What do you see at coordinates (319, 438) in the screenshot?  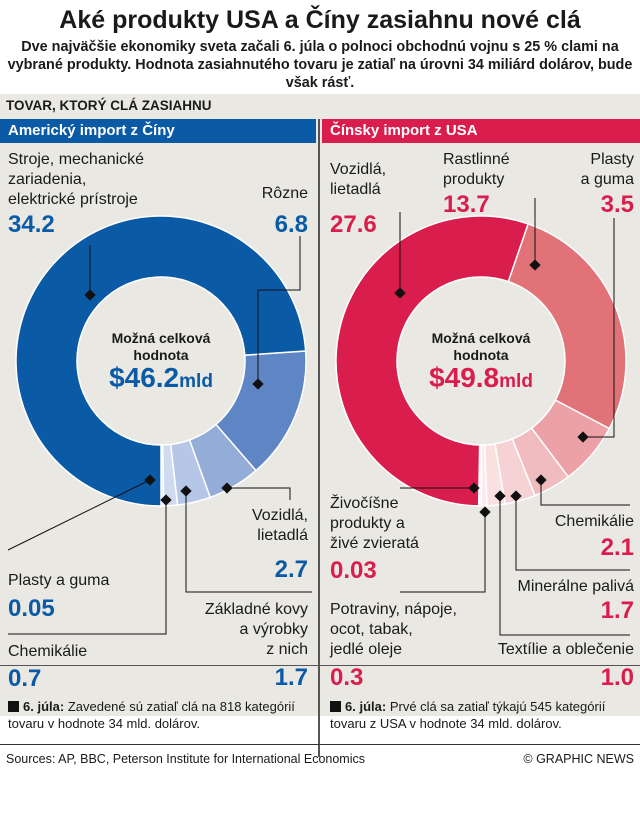 I see `panel-divider` at bounding box center [319, 438].